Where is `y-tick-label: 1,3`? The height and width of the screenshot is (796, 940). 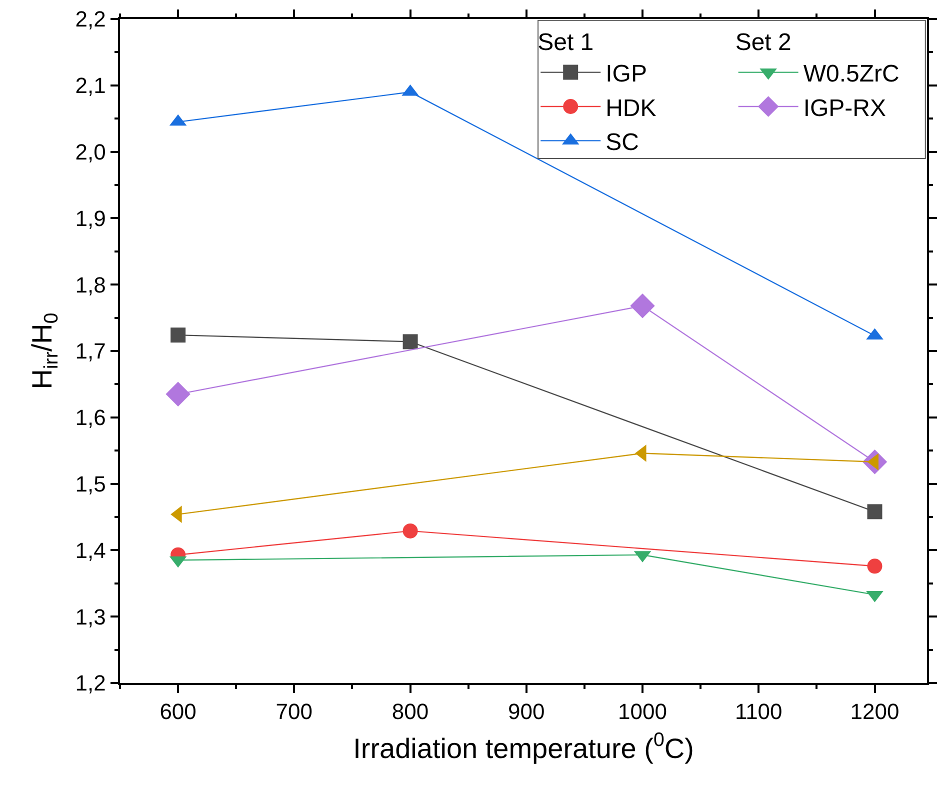
y-tick-label: 1,3 is located at coordinates (90, 617).